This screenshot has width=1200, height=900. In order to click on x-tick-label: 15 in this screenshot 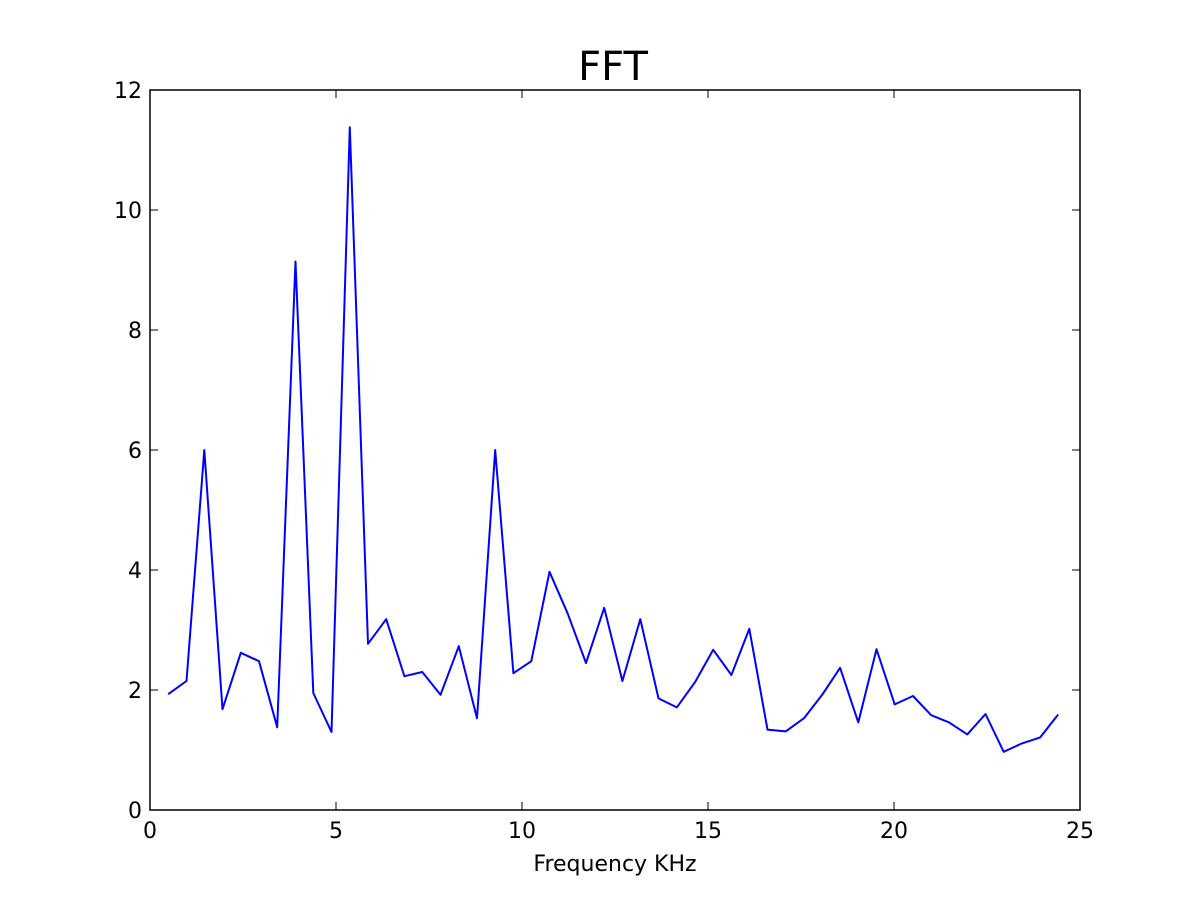, I will do `click(708, 831)`.